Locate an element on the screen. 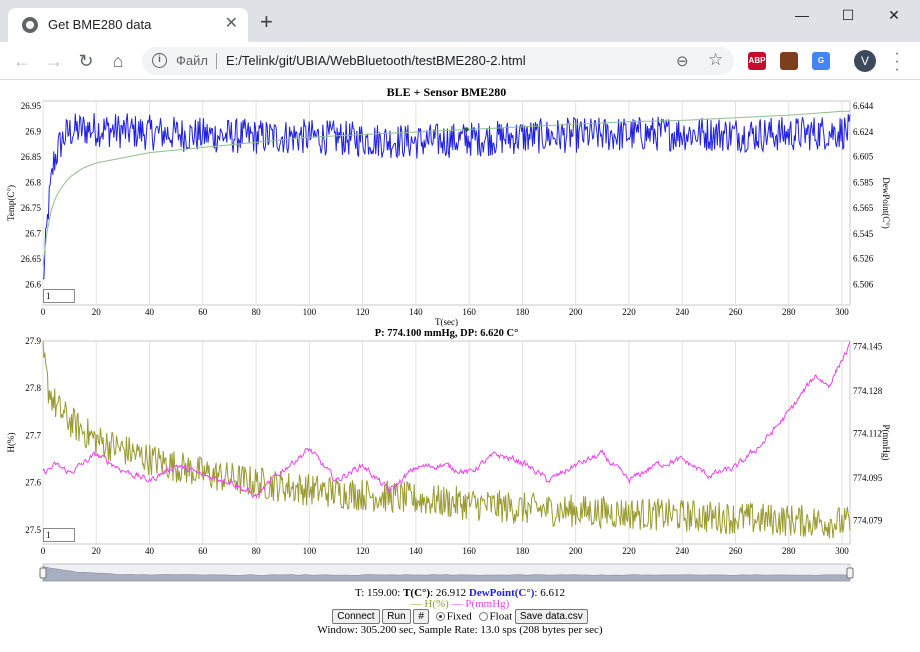 This screenshot has width=920, height=652. translate-extension-icon: G is located at coordinates (821, 61).